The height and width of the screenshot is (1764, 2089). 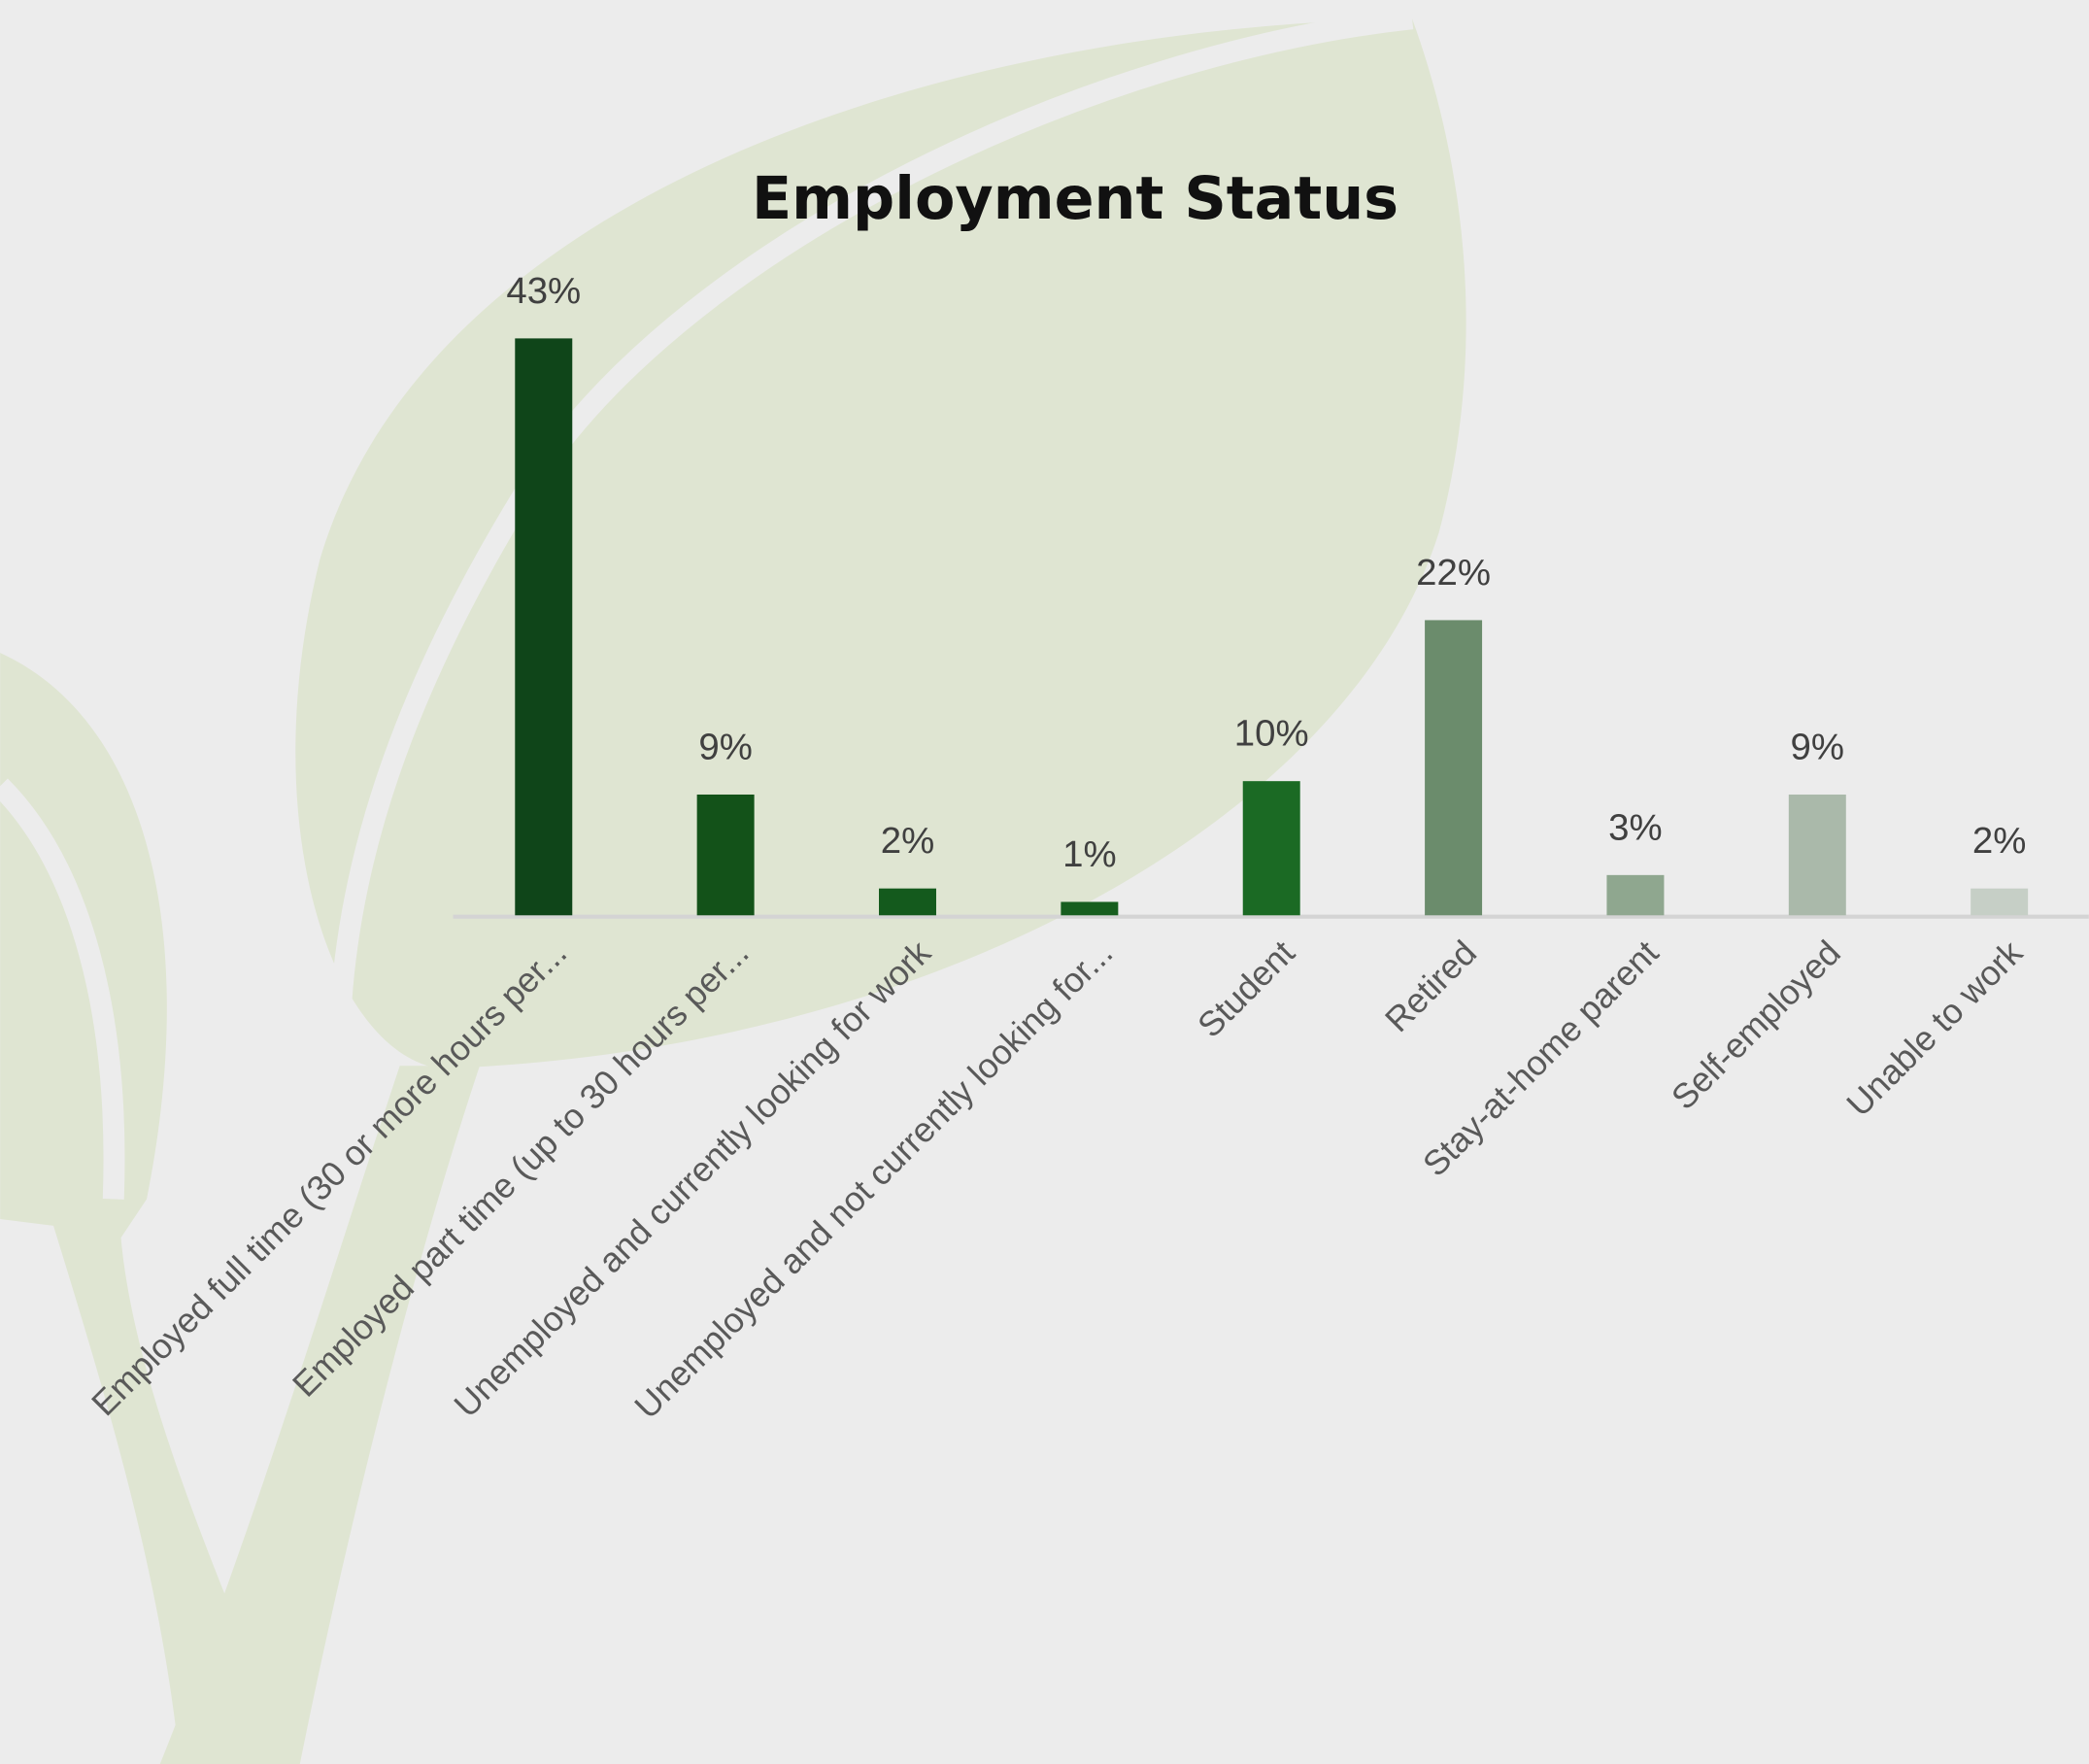 What do you see at coordinates (1636, 827) in the screenshot?
I see `data-label: 3%` at bounding box center [1636, 827].